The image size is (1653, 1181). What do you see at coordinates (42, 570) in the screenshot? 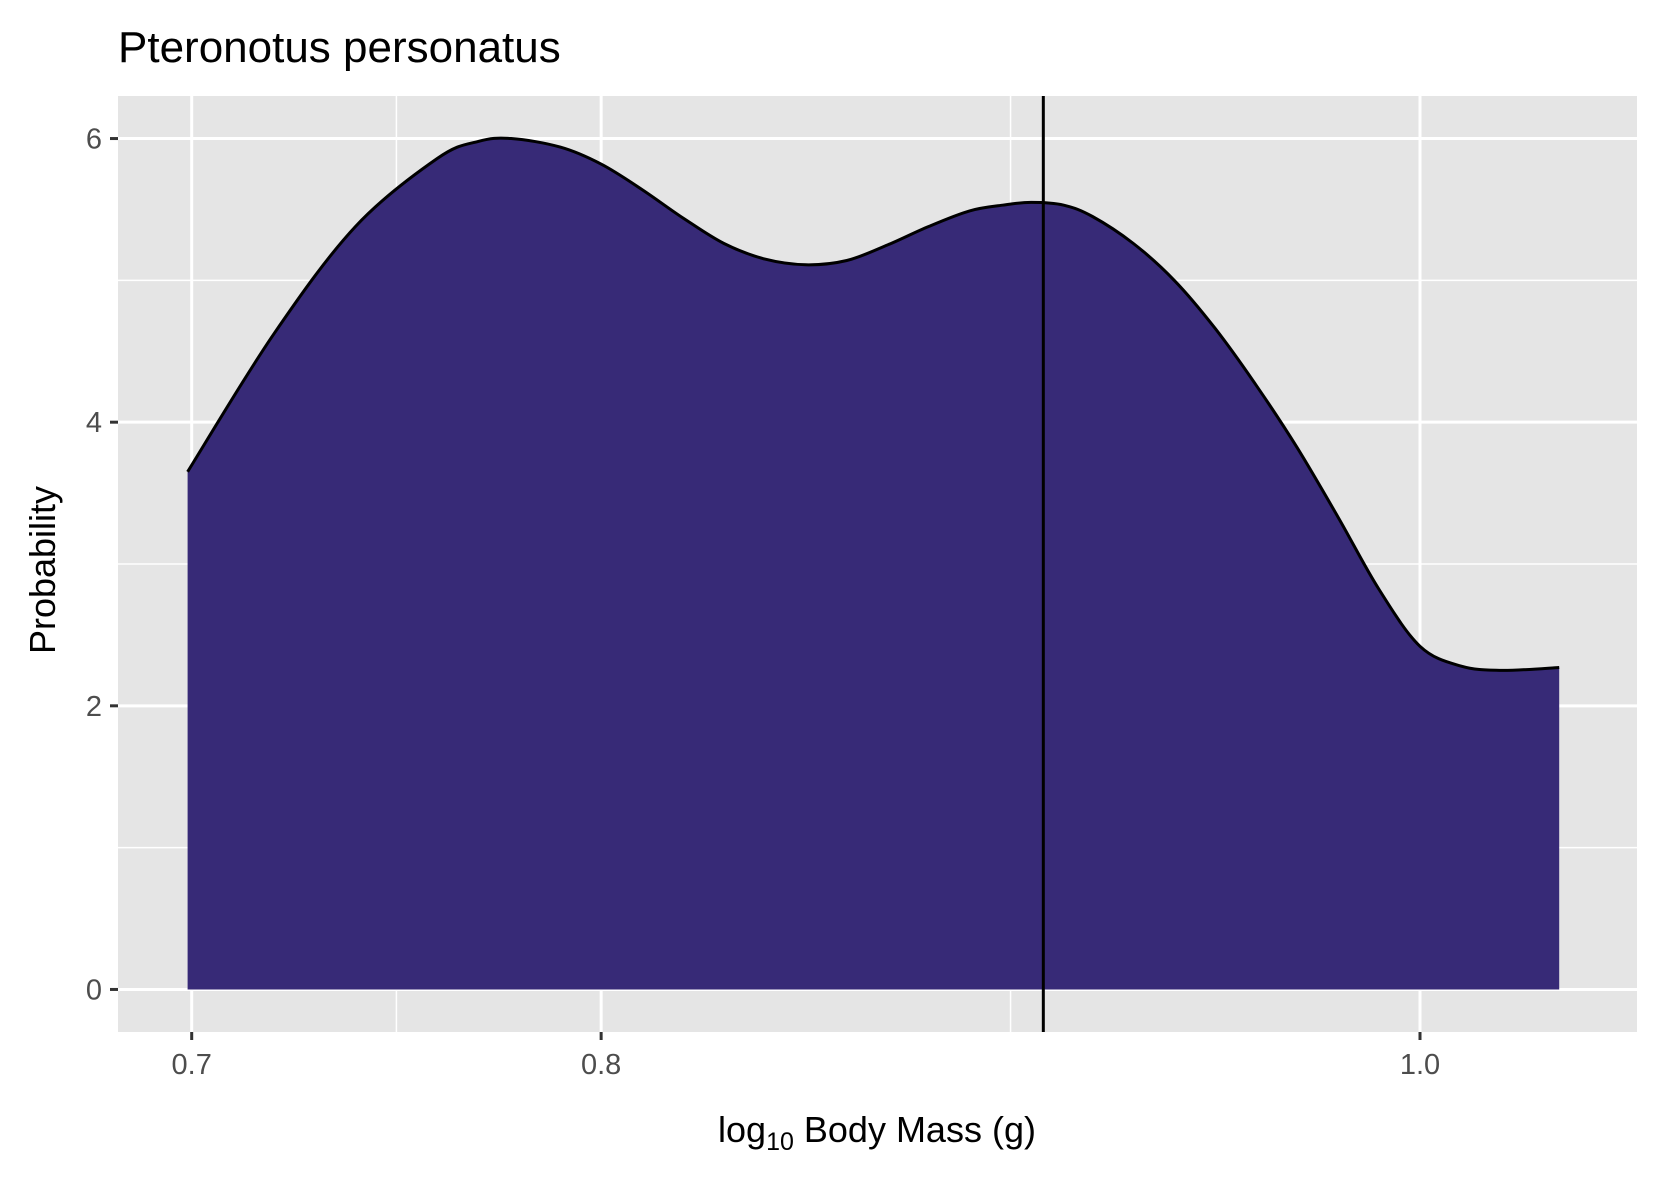
I see `y-axis-title: Probability` at bounding box center [42, 570].